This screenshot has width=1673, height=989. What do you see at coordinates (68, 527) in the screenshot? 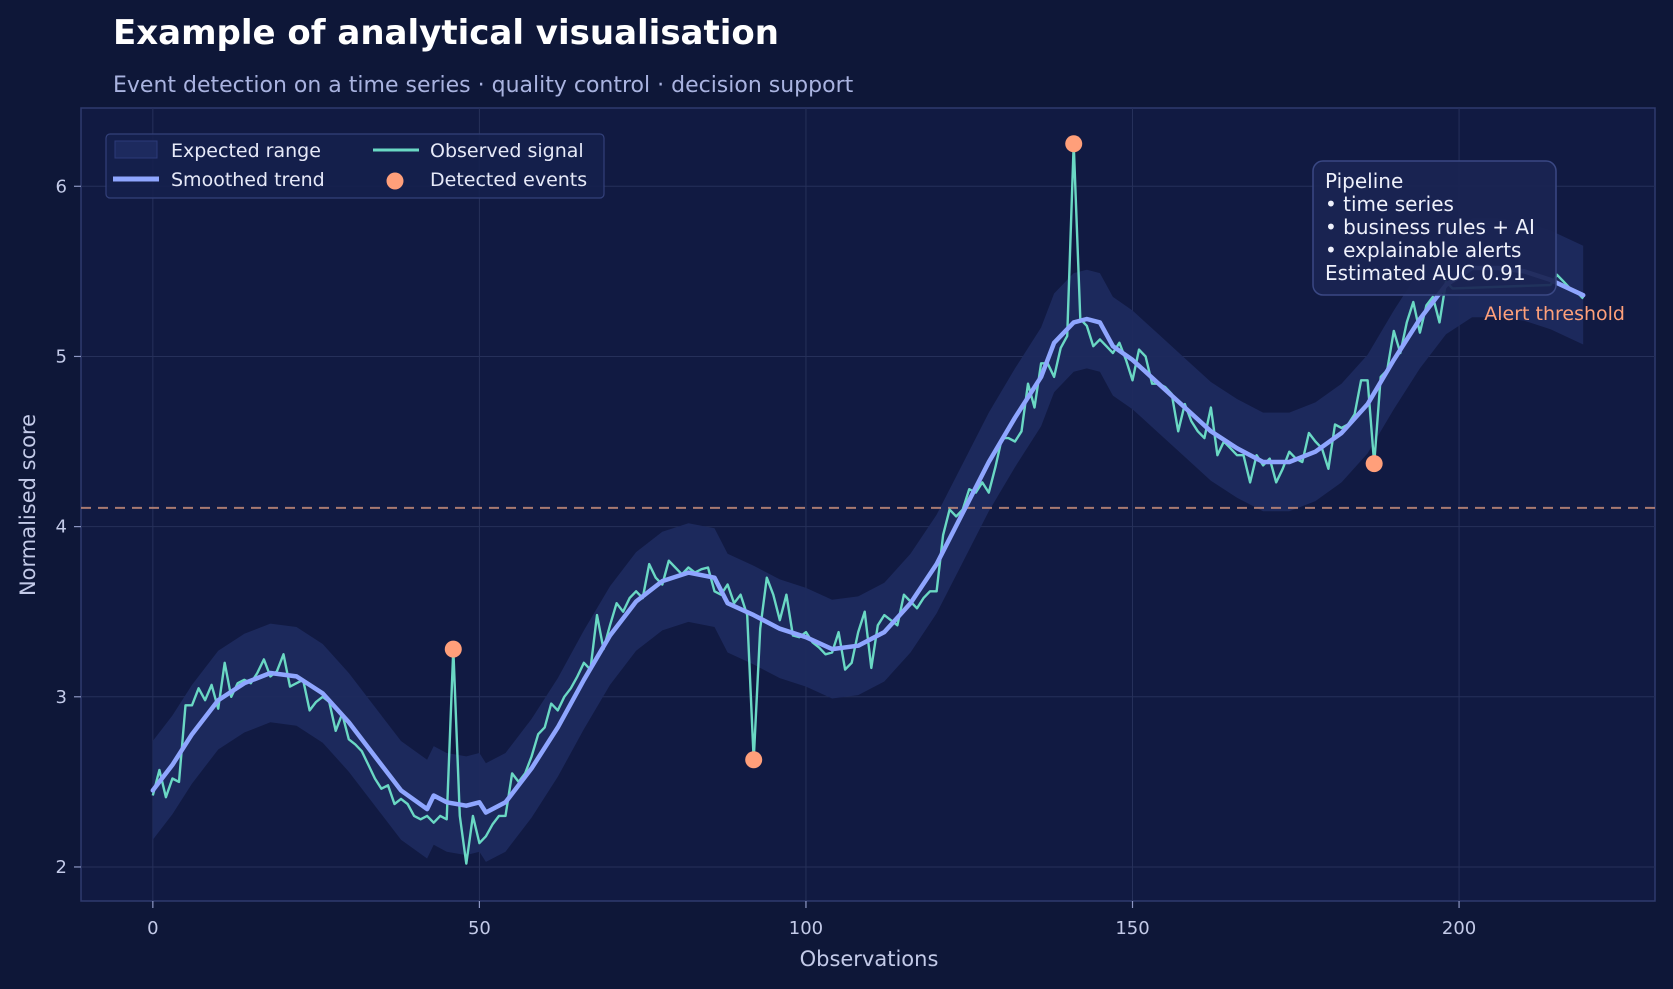
I see `y-axis-ticks: 2 3 4 5 6` at bounding box center [68, 527].